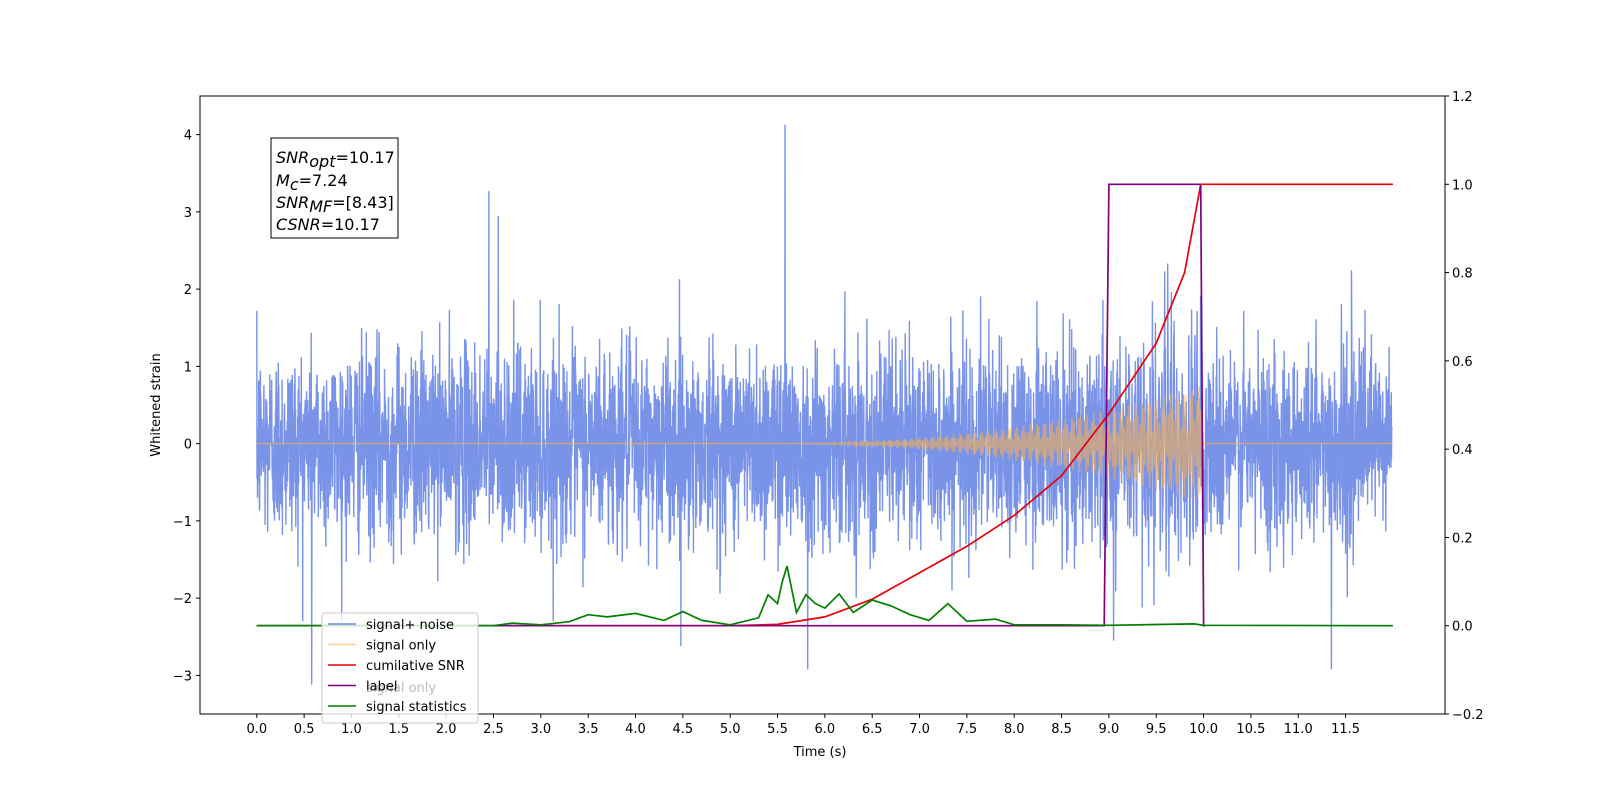  Describe the element at coordinates (351, 729) in the screenshot. I see `x-tick-label: 1.0` at that location.